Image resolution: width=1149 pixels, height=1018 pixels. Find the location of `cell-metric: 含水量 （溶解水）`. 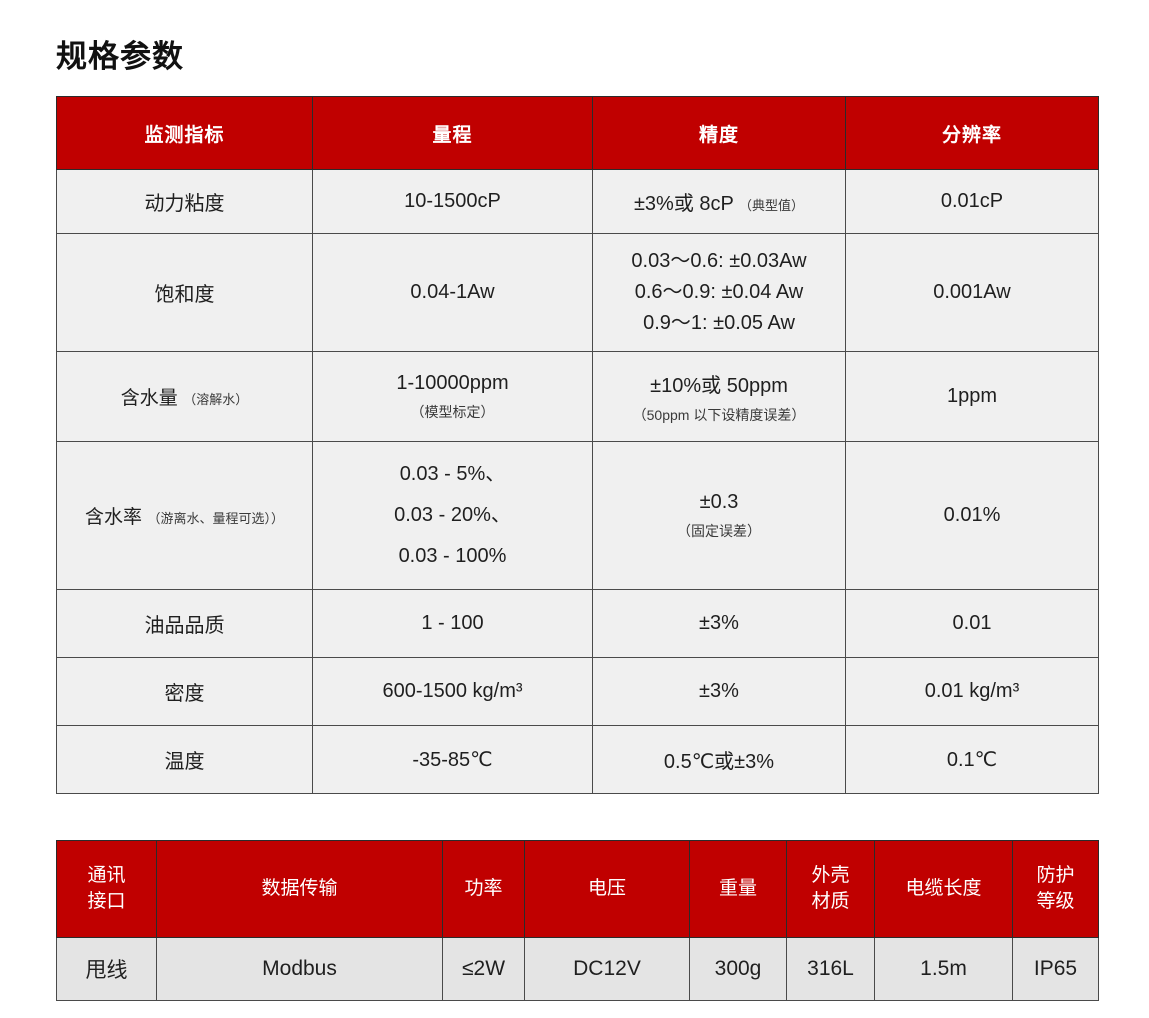

cell-metric: 含水量 （溶解水） is located at coordinates (184, 396).